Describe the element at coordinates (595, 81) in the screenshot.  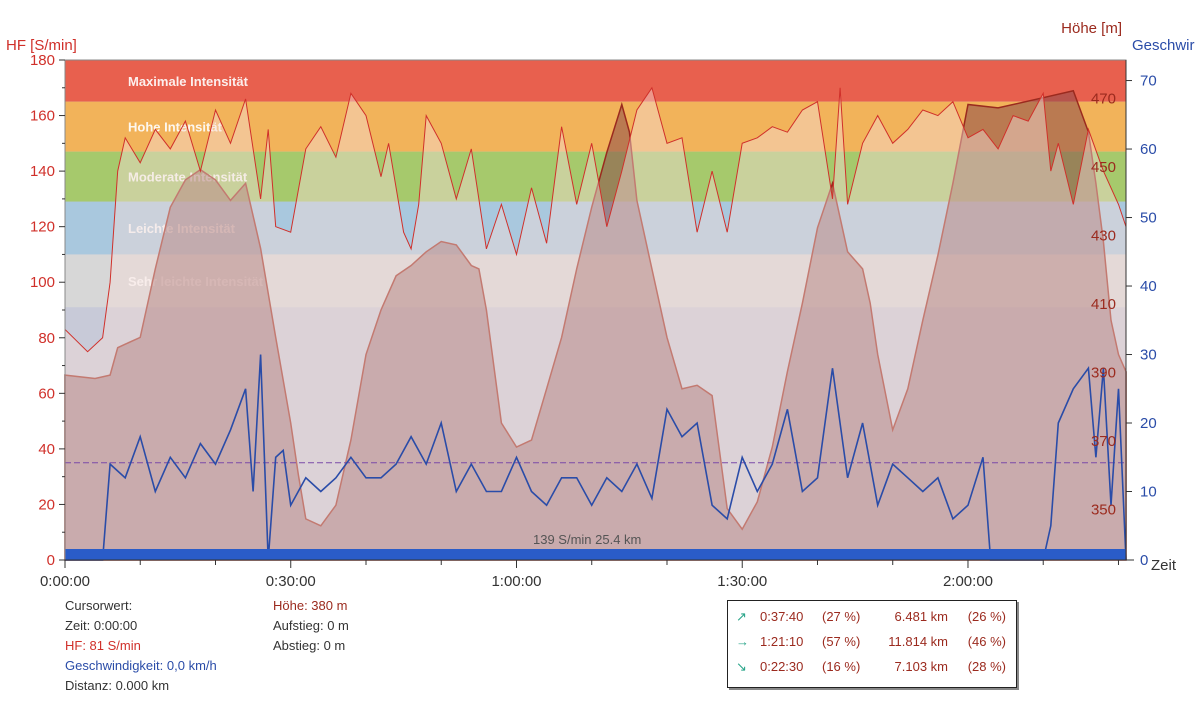
I see `zone-band` at that location.